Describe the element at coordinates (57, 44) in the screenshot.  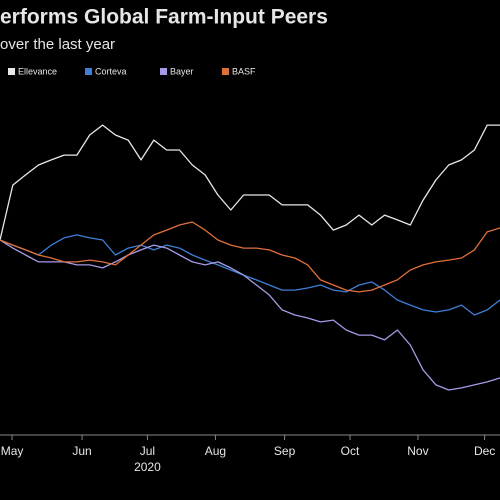
I see `chart-subtitle: over the last year` at that location.